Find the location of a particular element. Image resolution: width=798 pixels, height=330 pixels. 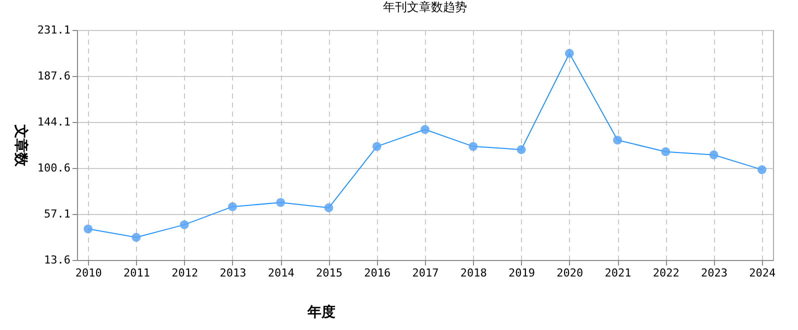

x-tick-label: 2024 is located at coordinates (762, 273).